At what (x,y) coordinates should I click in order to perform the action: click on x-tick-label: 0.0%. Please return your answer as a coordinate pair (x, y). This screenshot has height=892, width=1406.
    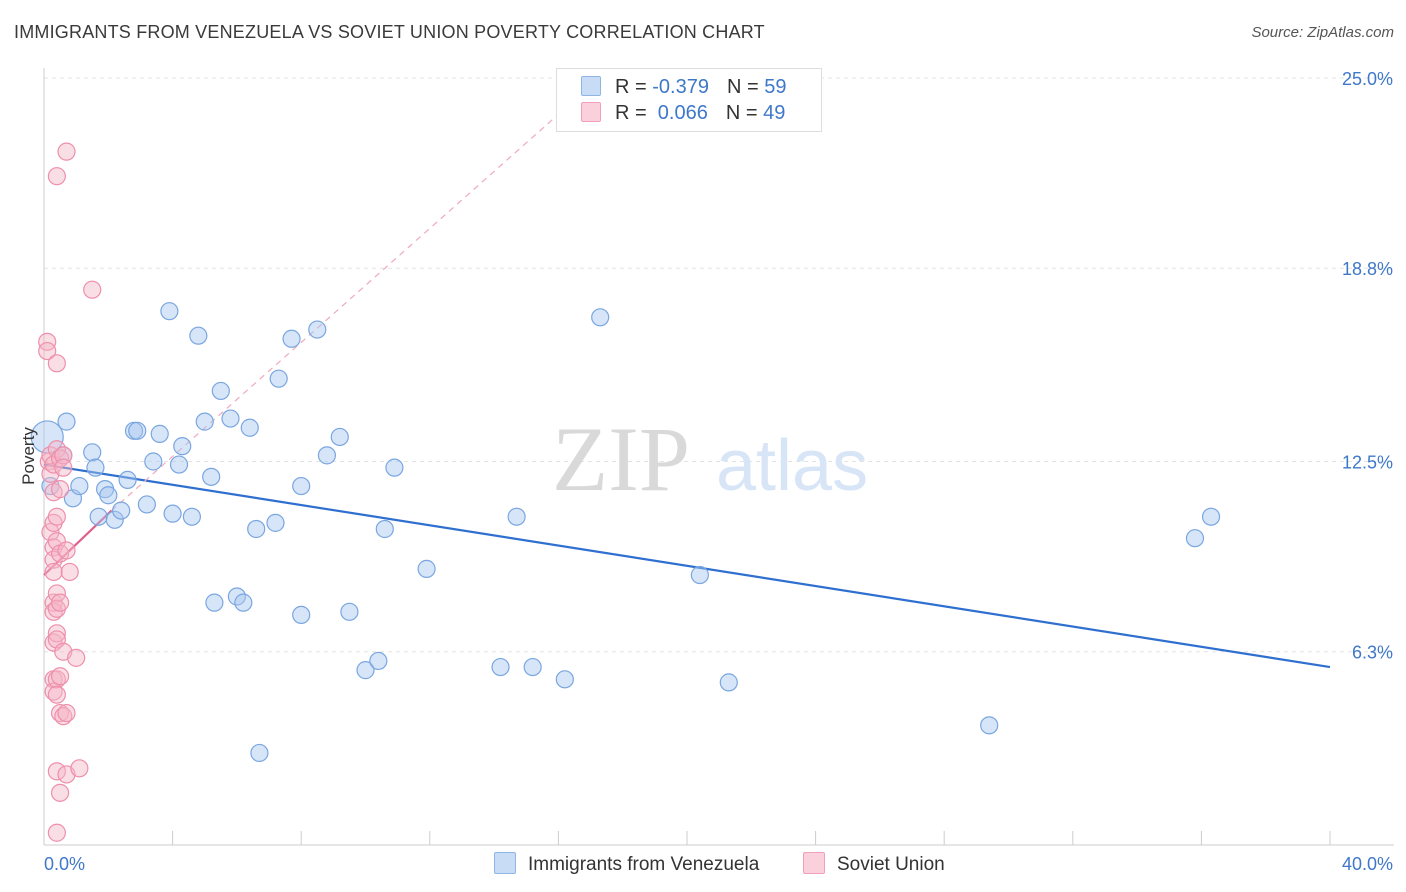
    Looking at the image, I should click on (64, 864).